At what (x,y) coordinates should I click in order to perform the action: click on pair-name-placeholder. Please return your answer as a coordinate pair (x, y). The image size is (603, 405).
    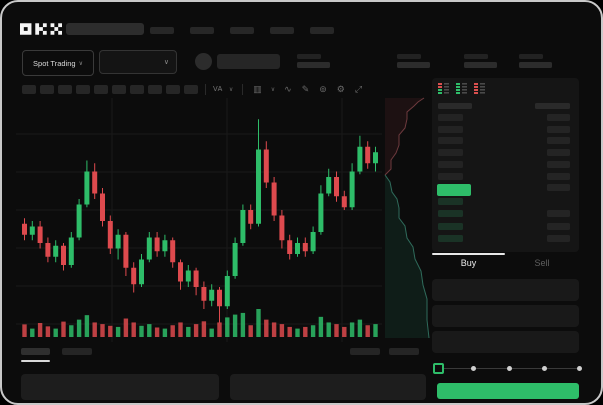
    Looking at the image, I should click on (248, 61).